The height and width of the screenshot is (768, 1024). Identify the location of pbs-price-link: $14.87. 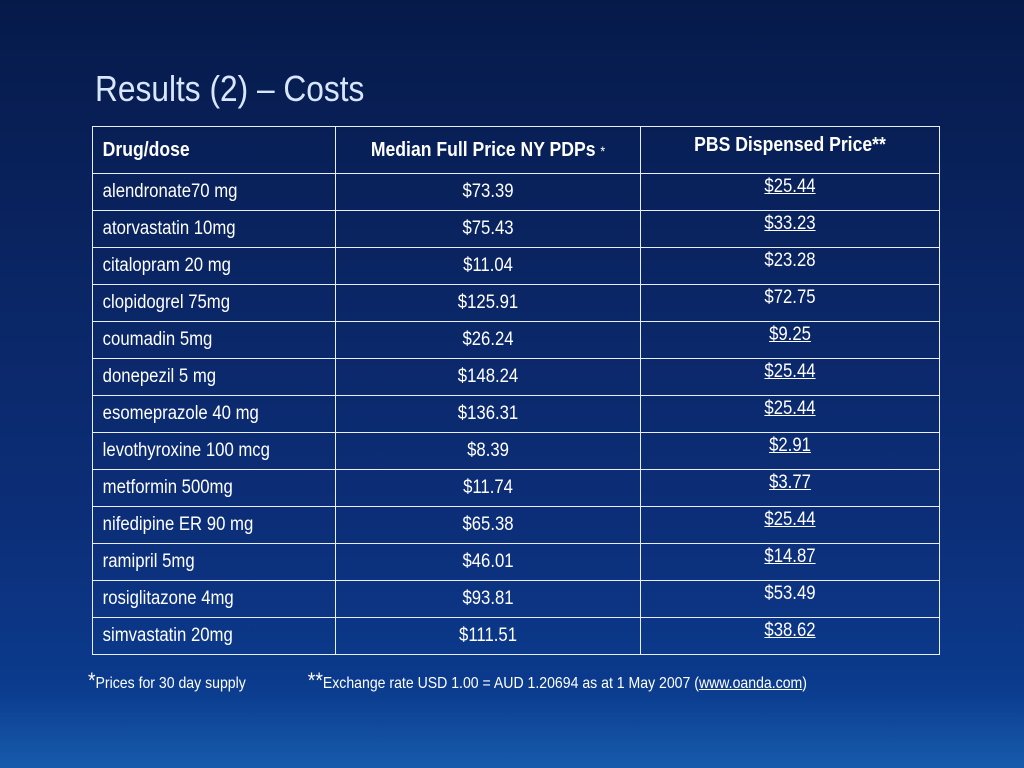
(790, 556).